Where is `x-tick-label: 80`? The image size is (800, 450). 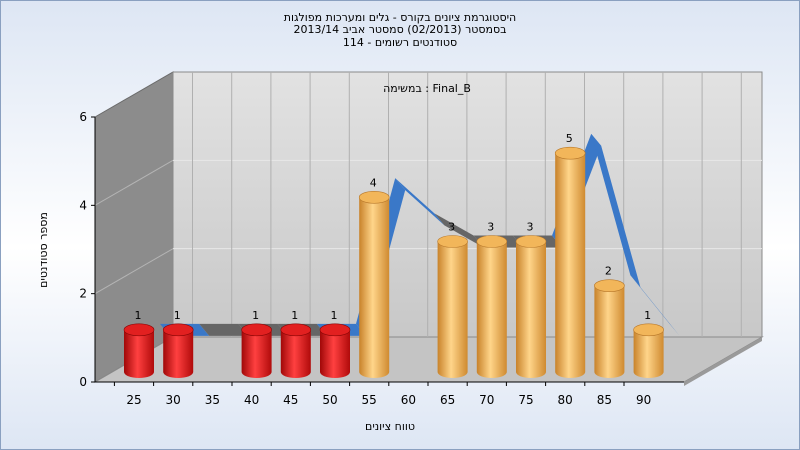 x-tick-label: 80 is located at coordinates (565, 400).